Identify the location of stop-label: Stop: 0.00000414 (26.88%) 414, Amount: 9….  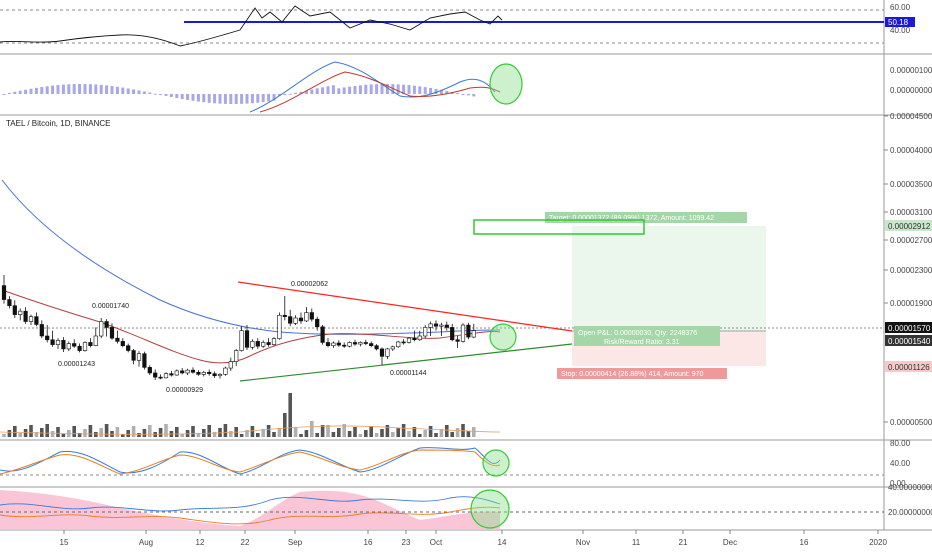
(632, 374).